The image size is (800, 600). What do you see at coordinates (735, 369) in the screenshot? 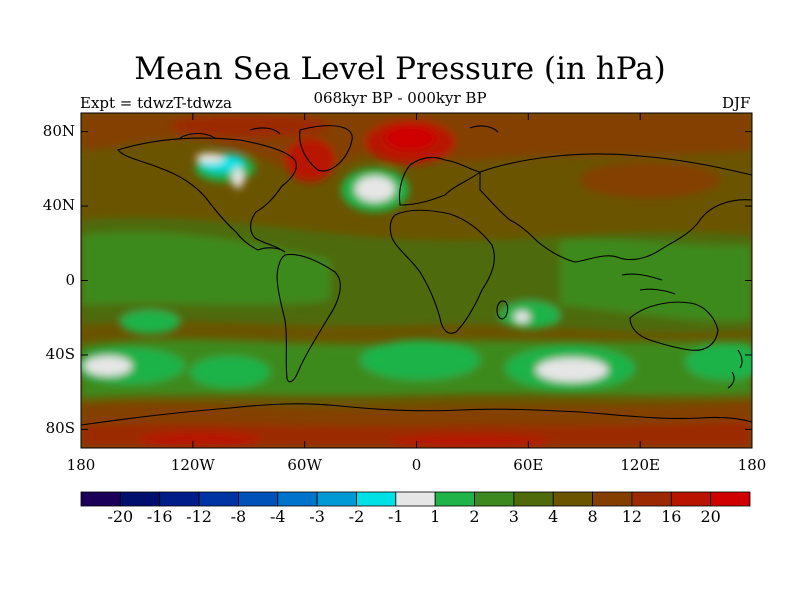
I see `new-zealand-coast` at bounding box center [735, 369].